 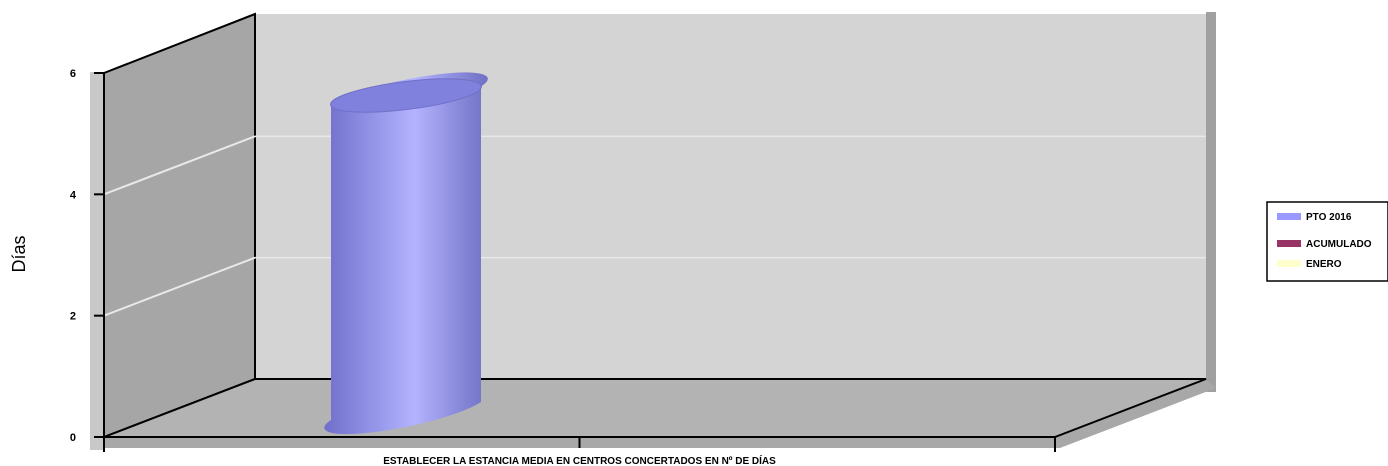 What do you see at coordinates (406, 95) in the screenshot?
I see `bar-cylinder-top` at bounding box center [406, 95].